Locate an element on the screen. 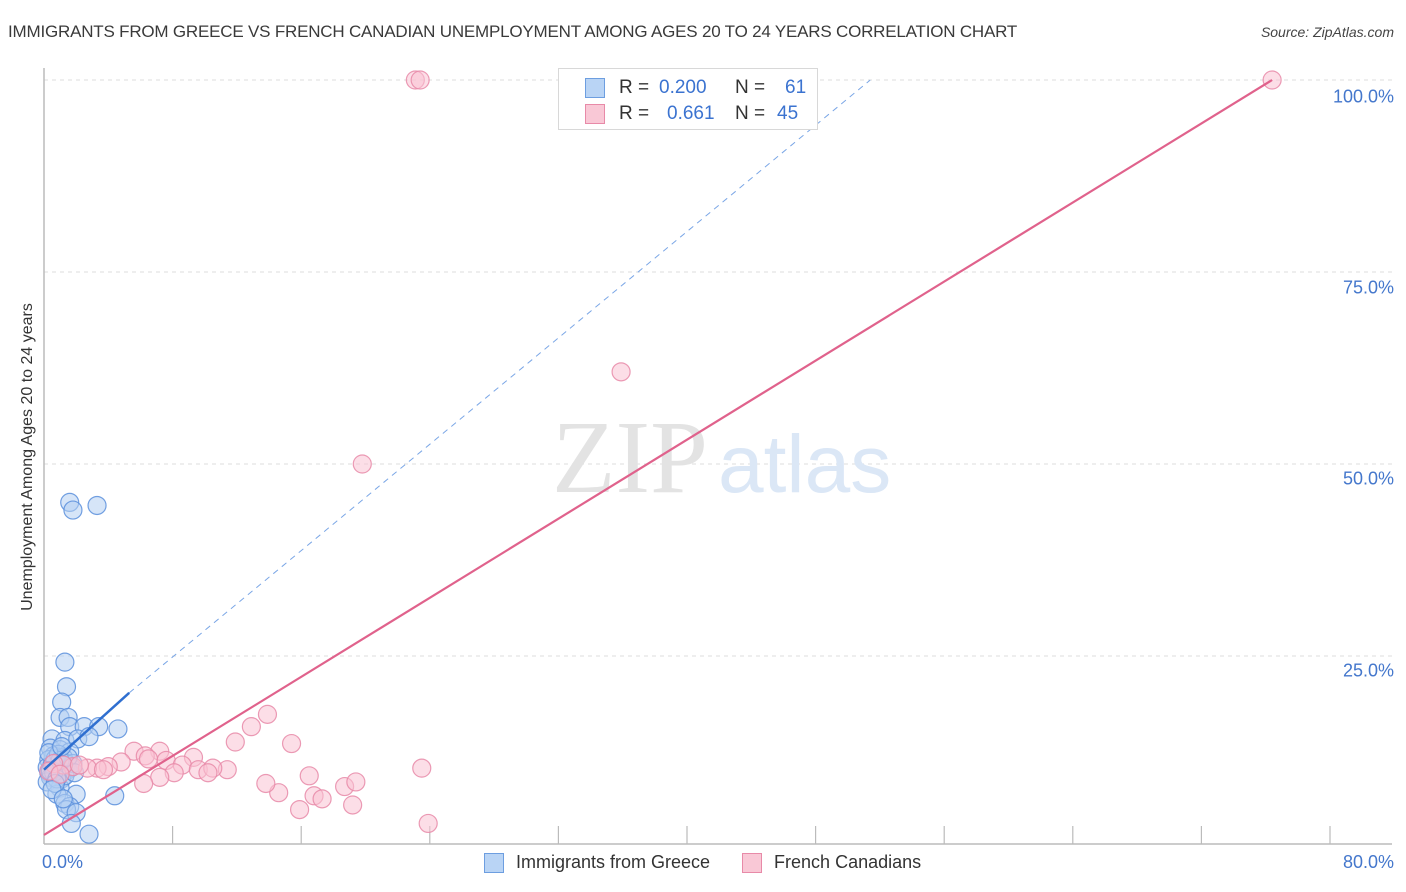 This screenshot has height=892, width=1406. legend-item-greece: Immigrants from Greece is located at coordinates (597, 862).